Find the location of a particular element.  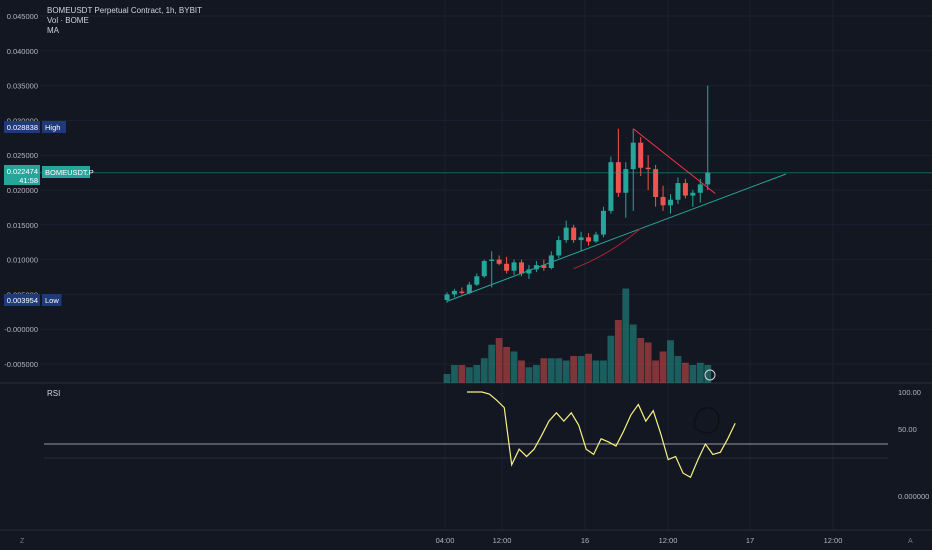

price-tick-label: 0.045000 is located at coordinates (22, 16).